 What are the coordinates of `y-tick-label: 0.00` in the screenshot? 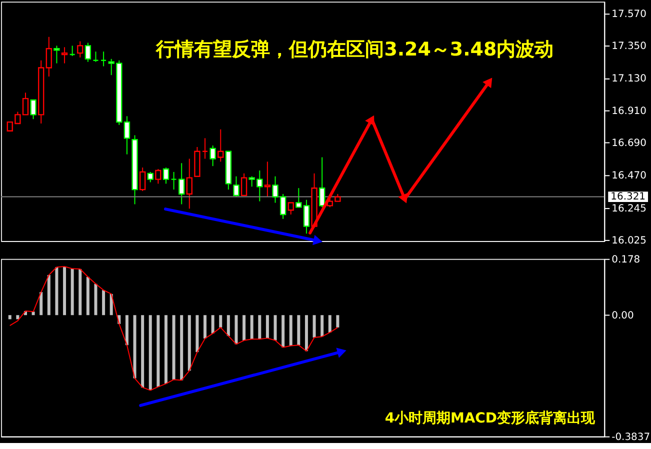 It's located at (623, 316).